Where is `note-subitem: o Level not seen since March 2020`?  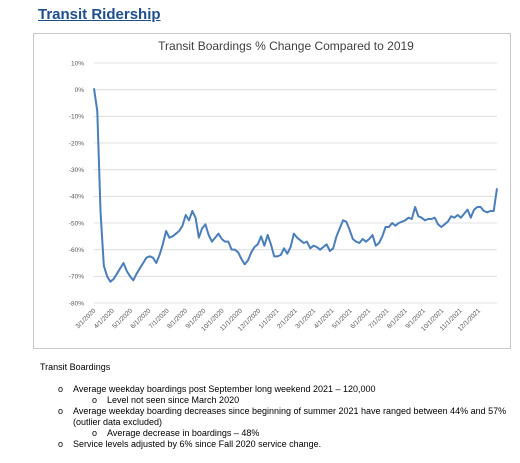 note-subitem: o Level not seen since March 2020 is located at coordinates (275, 400).